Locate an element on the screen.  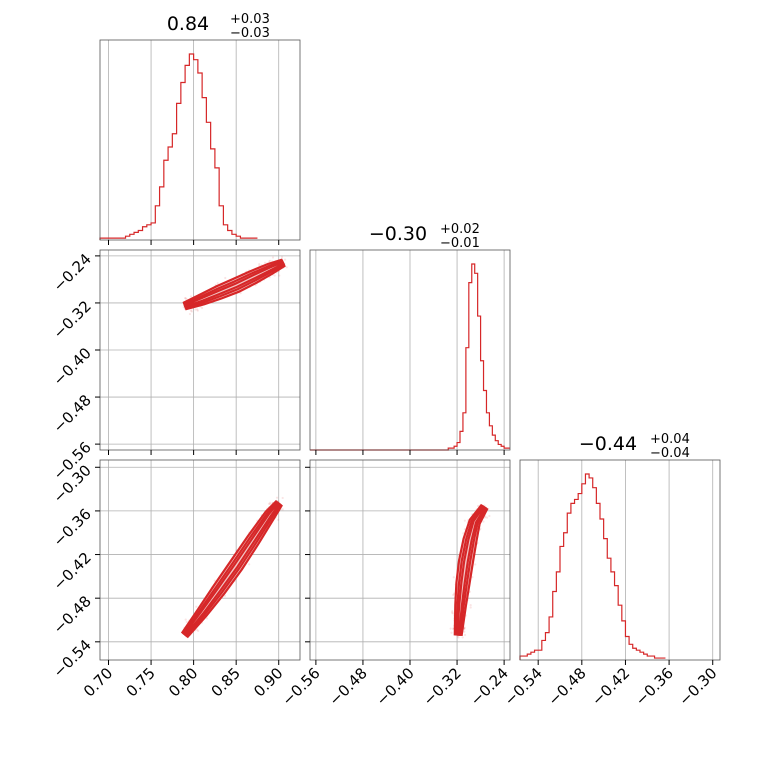
title-plus-1: +0.02 is located at coordinates (460, 229).